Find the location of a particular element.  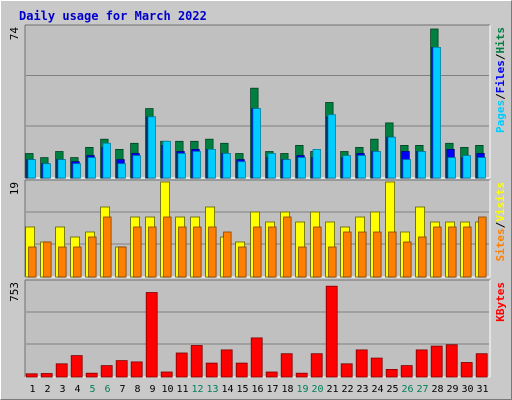

x-tick-label-day-5: 5 is located at coordinates (92, 389).